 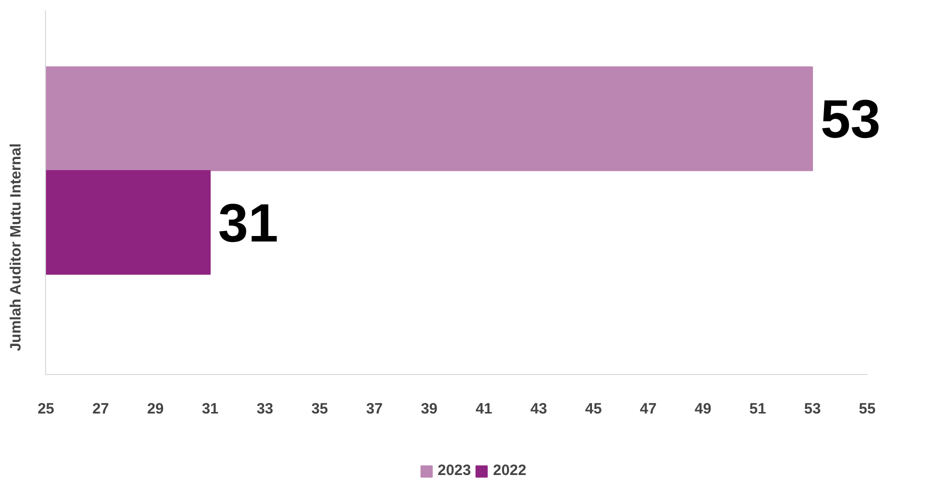 What do you see at coordinates (46, 409) in the screenshot?
I see `x-tick-label: 25` at bounding box center [46, 409].